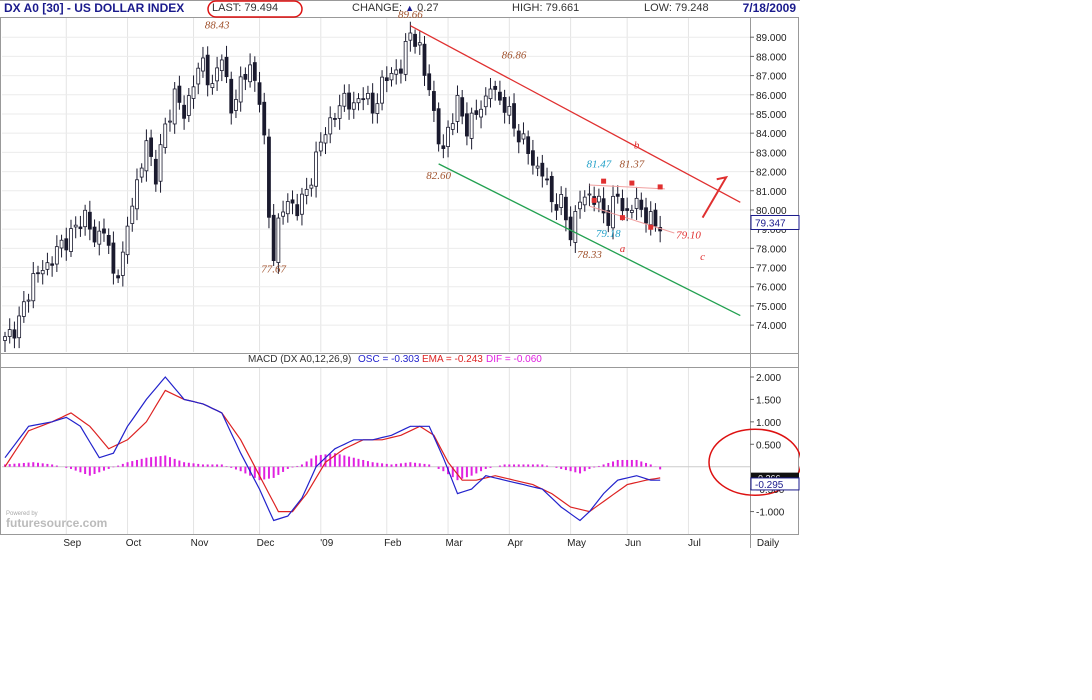 The width and height of the screenshot is (1092, 700). What do you see at coordinates (771, 96) in the screenshot?
I see `price-tick-label: 86.000` at bounding box center [771, 96].